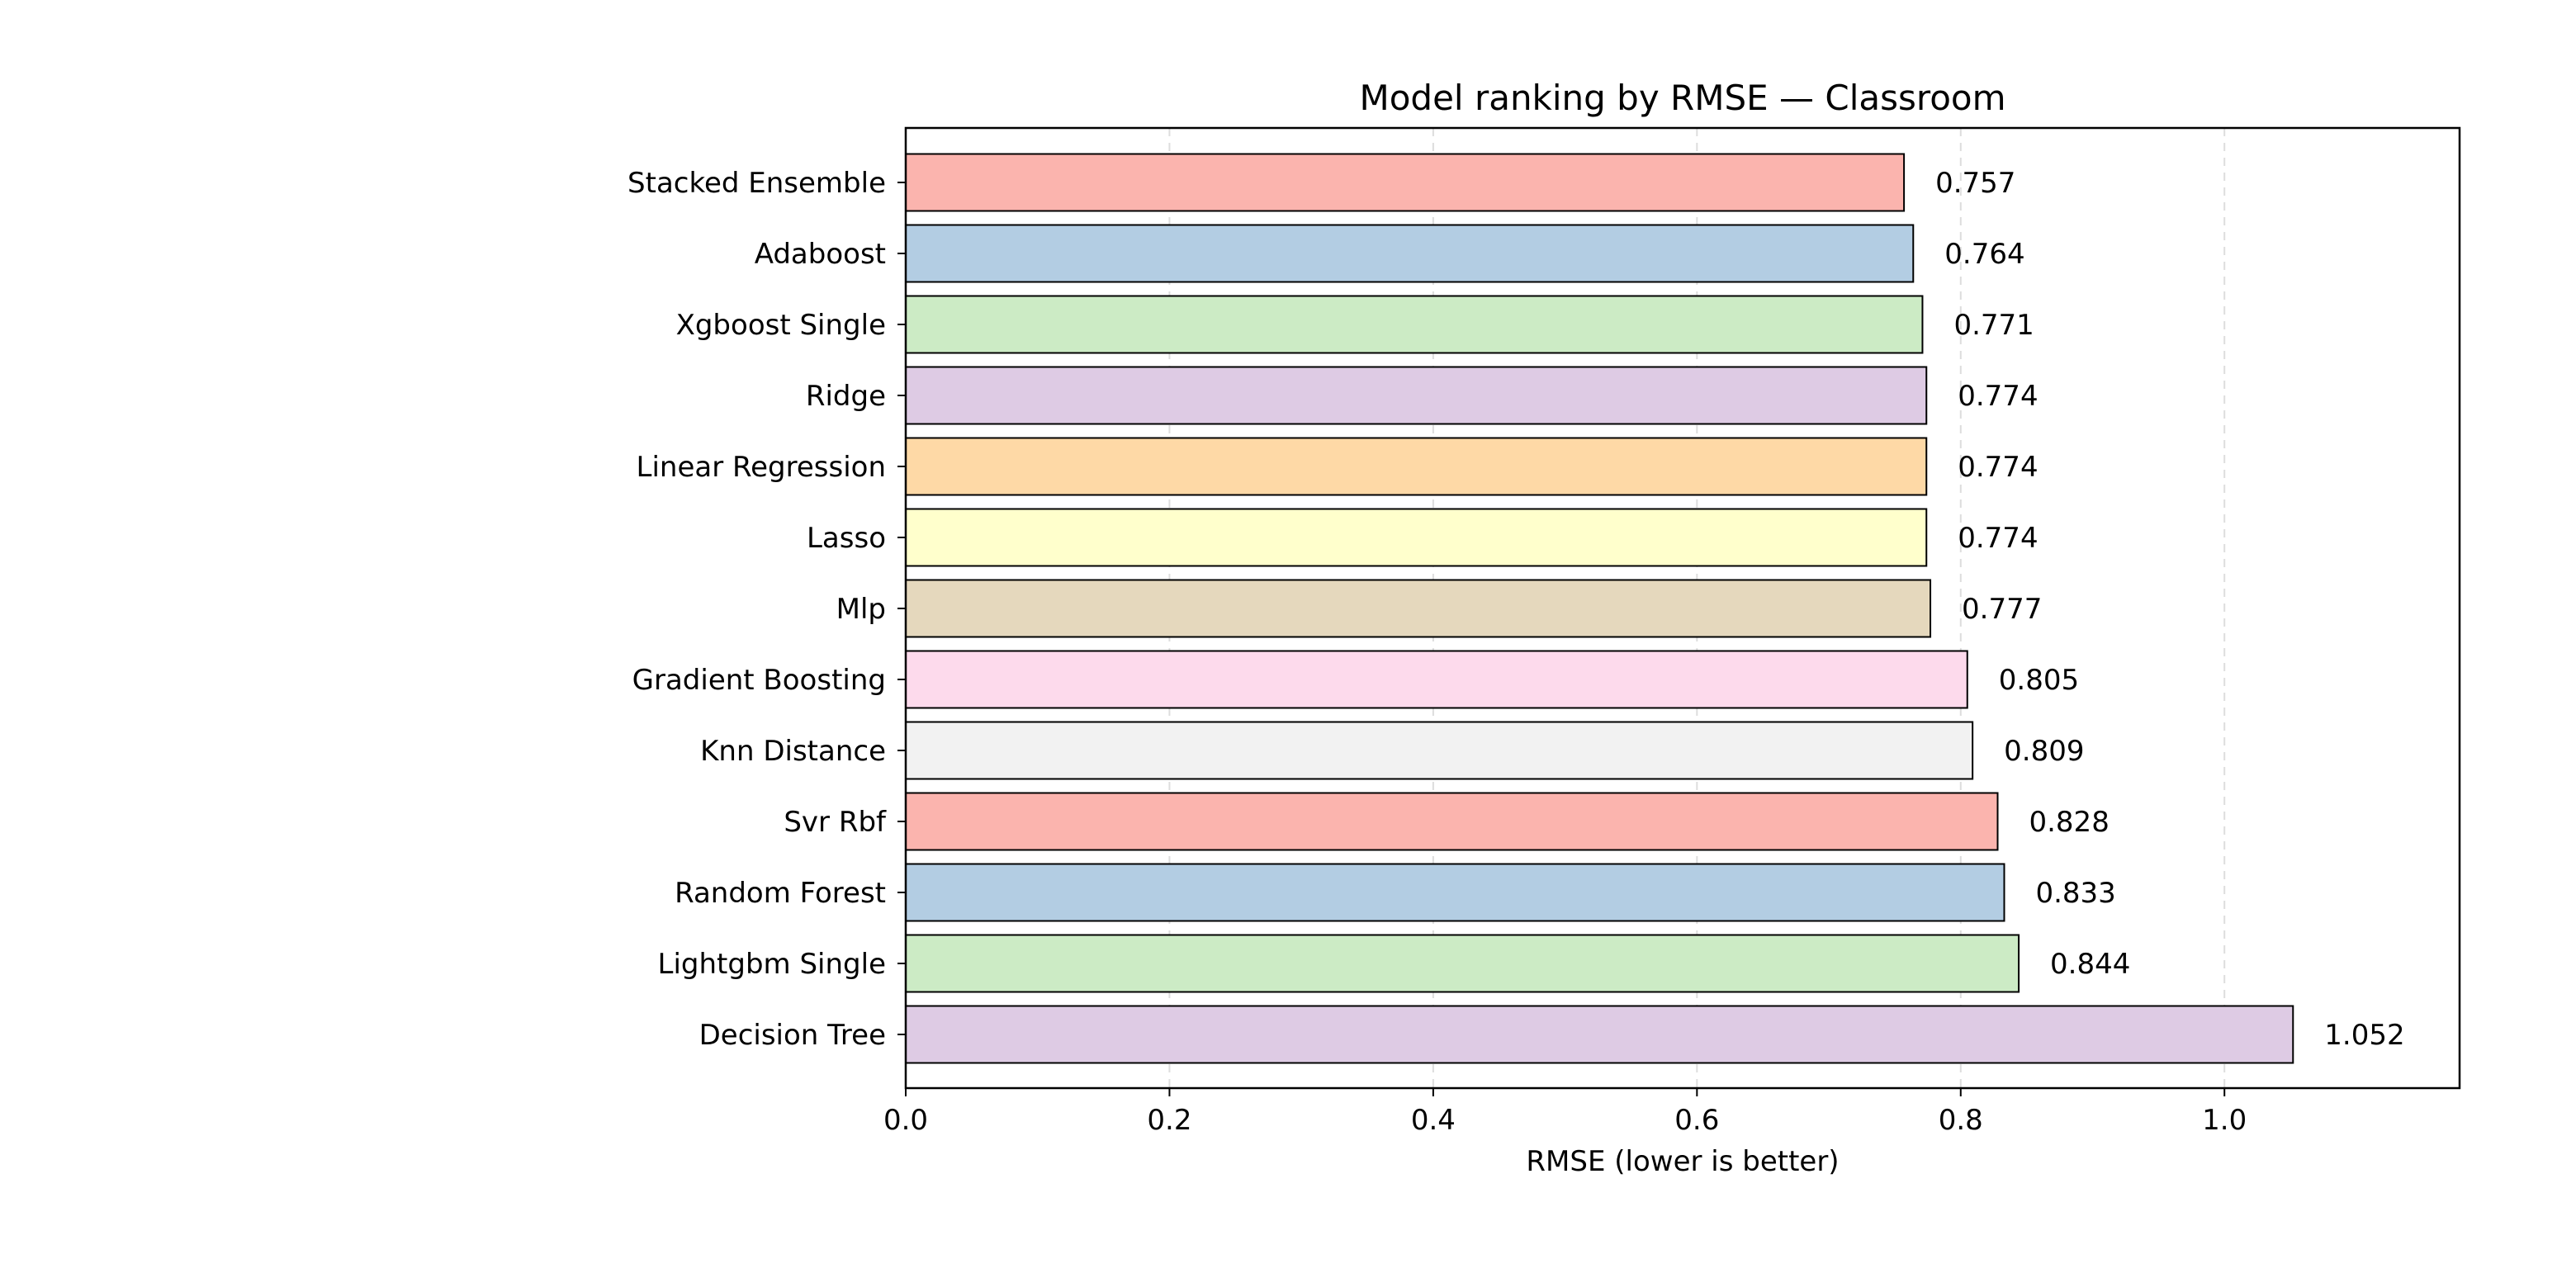 The image size is (2576, 1278). What do you see at coordinates (792, 1035) in the screenshot?
I see `y-tick-label: Decision Tree` at bounding box center [792, 1035].